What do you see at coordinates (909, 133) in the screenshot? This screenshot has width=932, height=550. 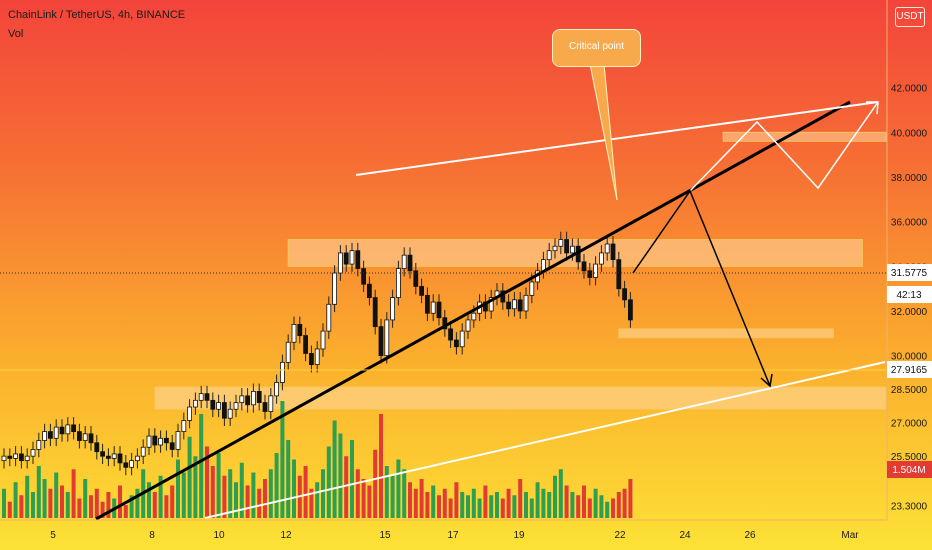 I see `price-tick-label: 40.0000` at bounding box center [909, 133].